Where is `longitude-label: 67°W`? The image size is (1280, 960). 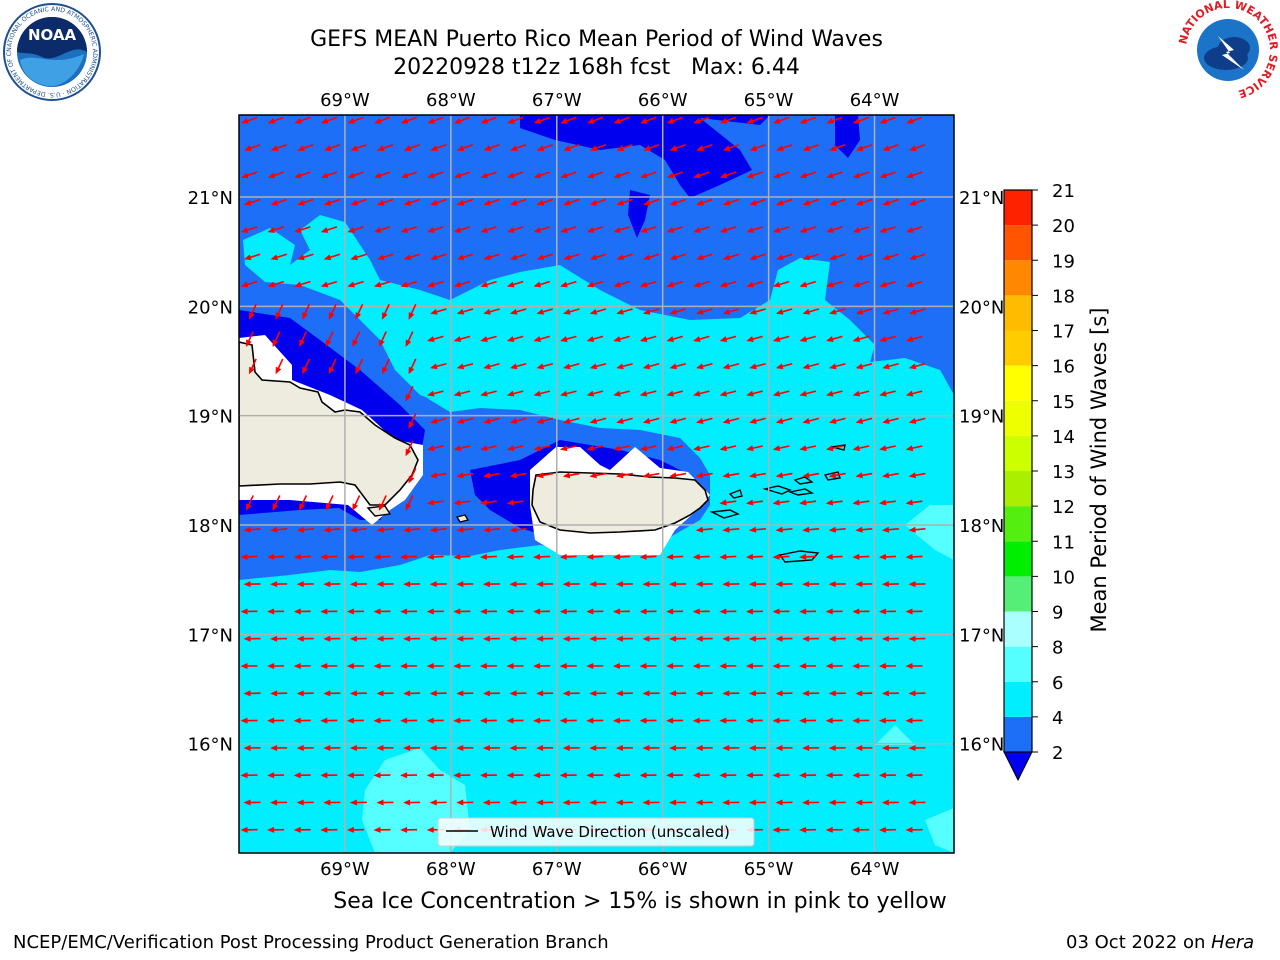 longitude-label: 67°W is located at coordinates (557, 100).